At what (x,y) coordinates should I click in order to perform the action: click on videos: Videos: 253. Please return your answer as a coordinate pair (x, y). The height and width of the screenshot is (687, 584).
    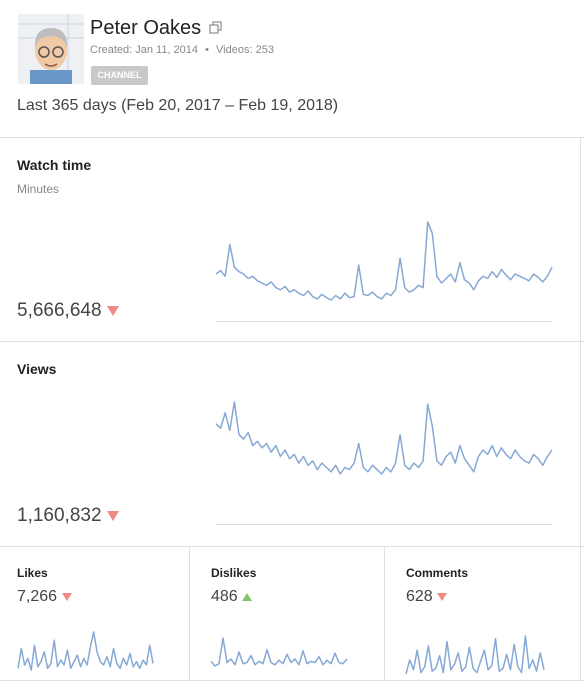
    Looking at the image, I should click on (245, 50).